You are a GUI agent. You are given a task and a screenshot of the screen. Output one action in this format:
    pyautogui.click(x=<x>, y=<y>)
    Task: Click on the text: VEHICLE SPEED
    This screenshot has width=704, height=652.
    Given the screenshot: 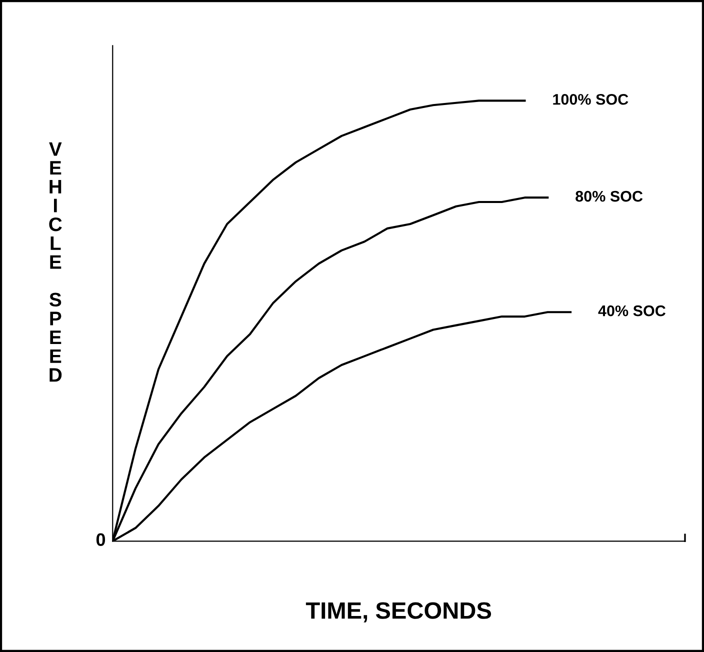 What is the action you would take?
    pyautogui.click(x=55, y=262)
    